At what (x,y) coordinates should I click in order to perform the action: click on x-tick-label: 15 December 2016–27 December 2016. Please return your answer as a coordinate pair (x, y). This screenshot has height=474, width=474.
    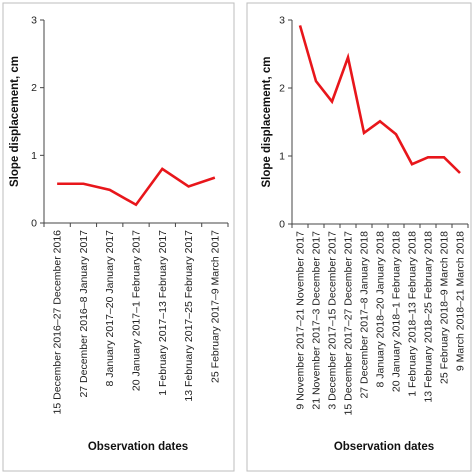
    Looking at the image, I should click on (58, 322).